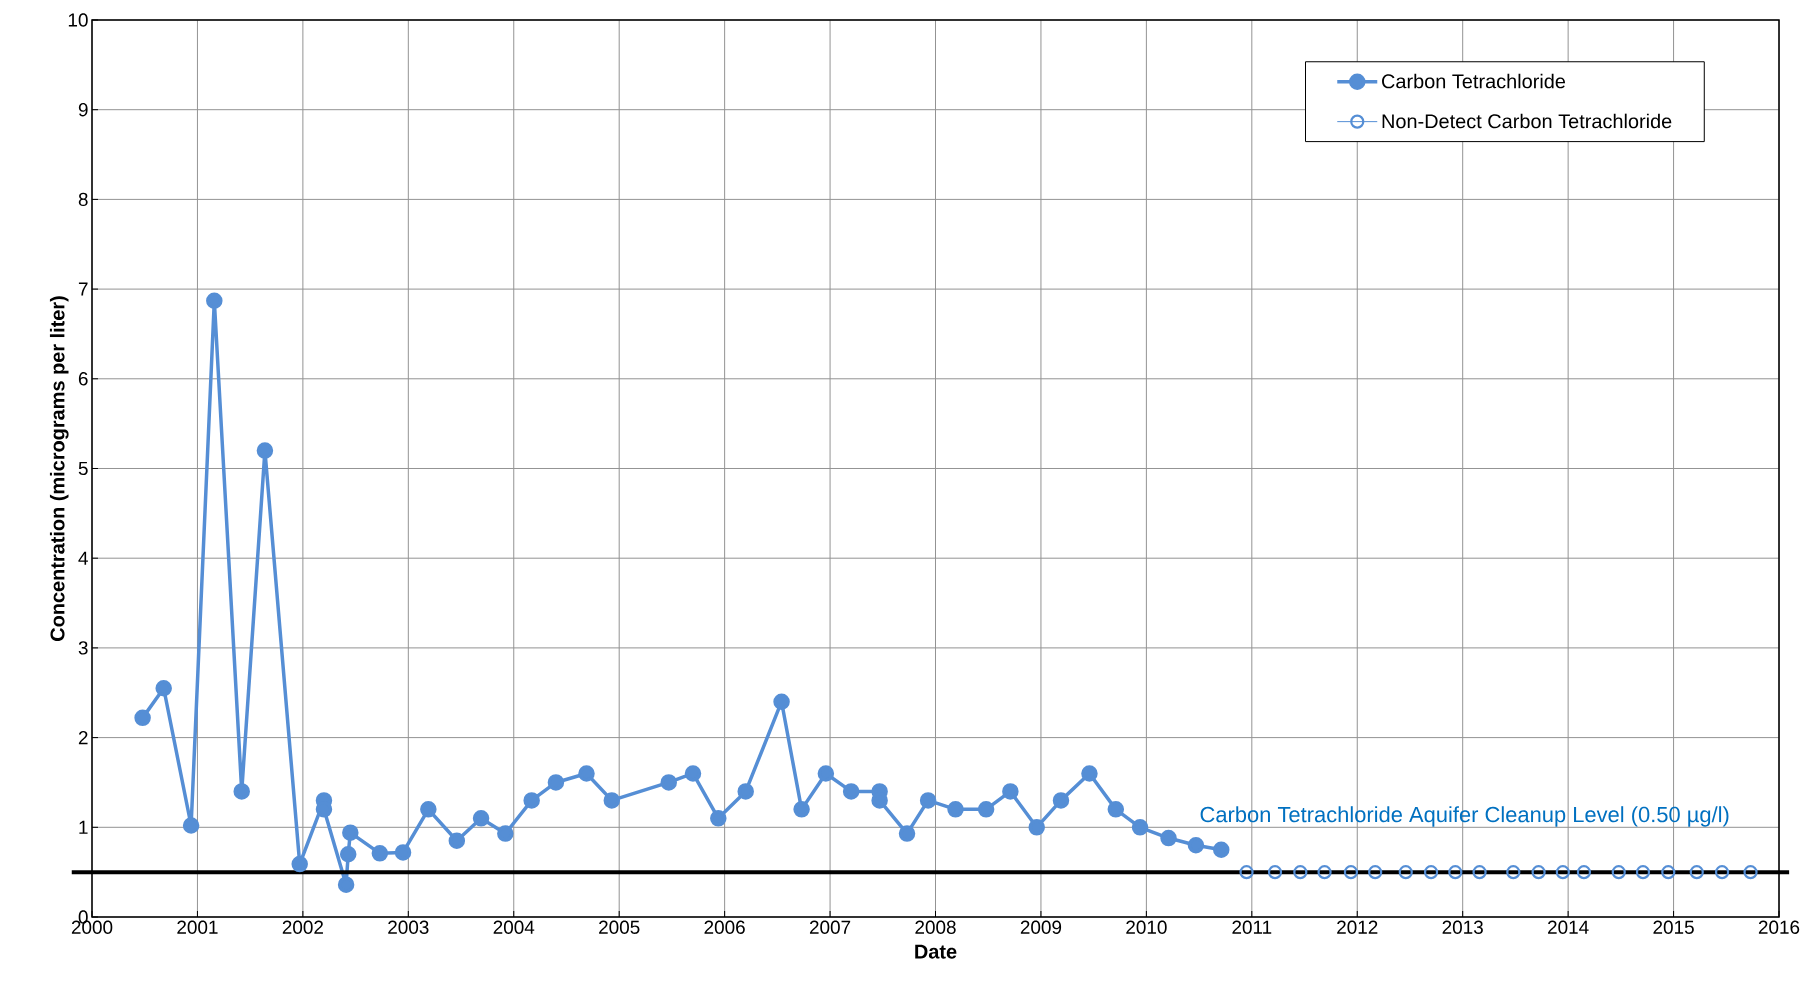 The height and width of the screenshot is (995, 1808). Describe the element at coordinates (514, 927) in the screenshot. I see `x-tick-label: 2004` at that location.